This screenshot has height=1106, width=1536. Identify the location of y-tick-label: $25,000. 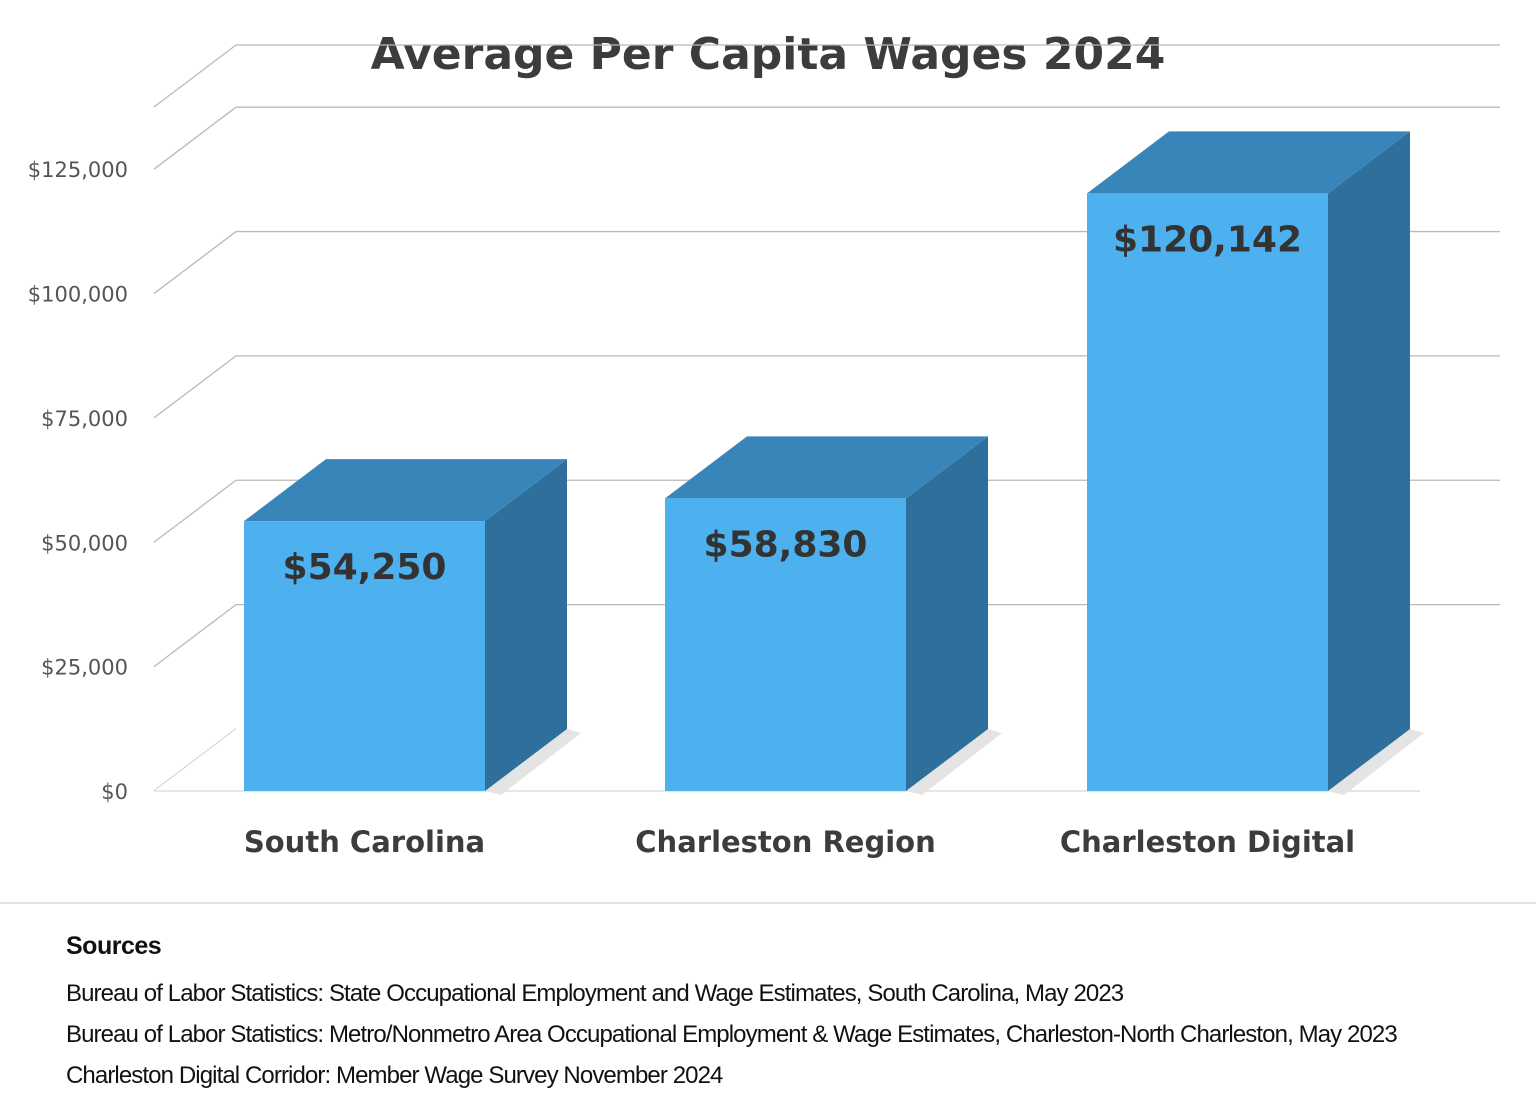
(84, 668).